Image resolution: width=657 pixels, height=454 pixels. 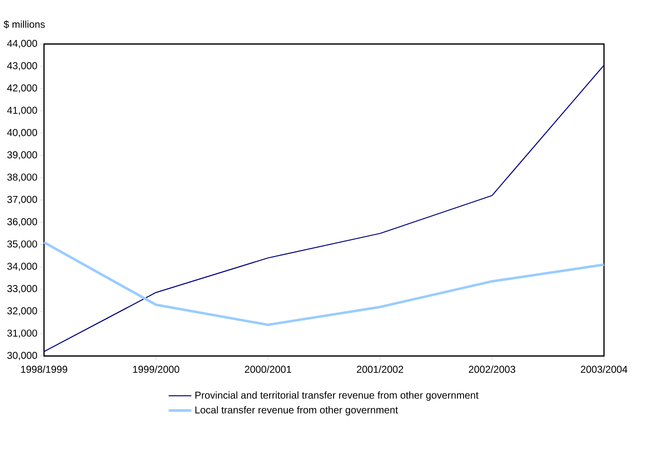 I want to click on y-tick-label: 32,000, so click(x=22, y=311).